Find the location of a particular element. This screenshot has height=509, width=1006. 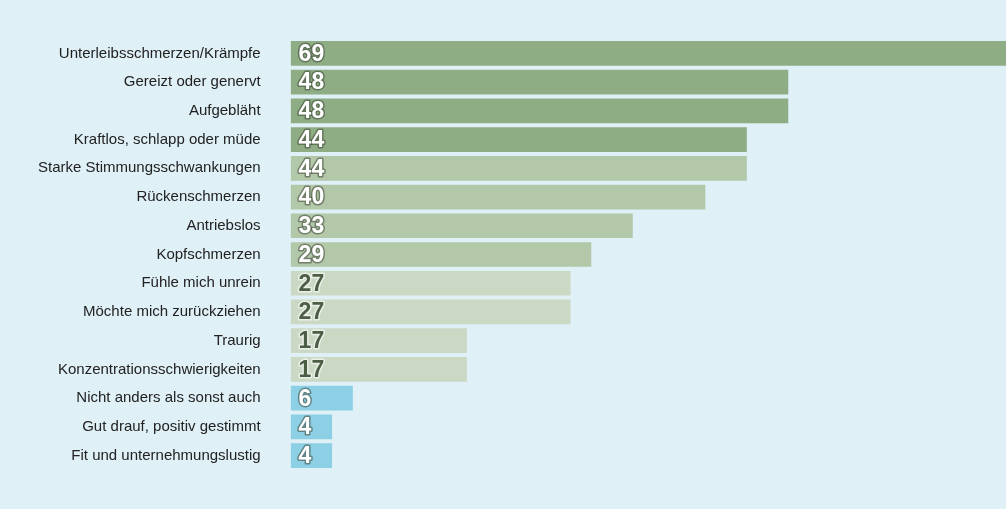

data-label: 29 is located at coordinates (311, 253).